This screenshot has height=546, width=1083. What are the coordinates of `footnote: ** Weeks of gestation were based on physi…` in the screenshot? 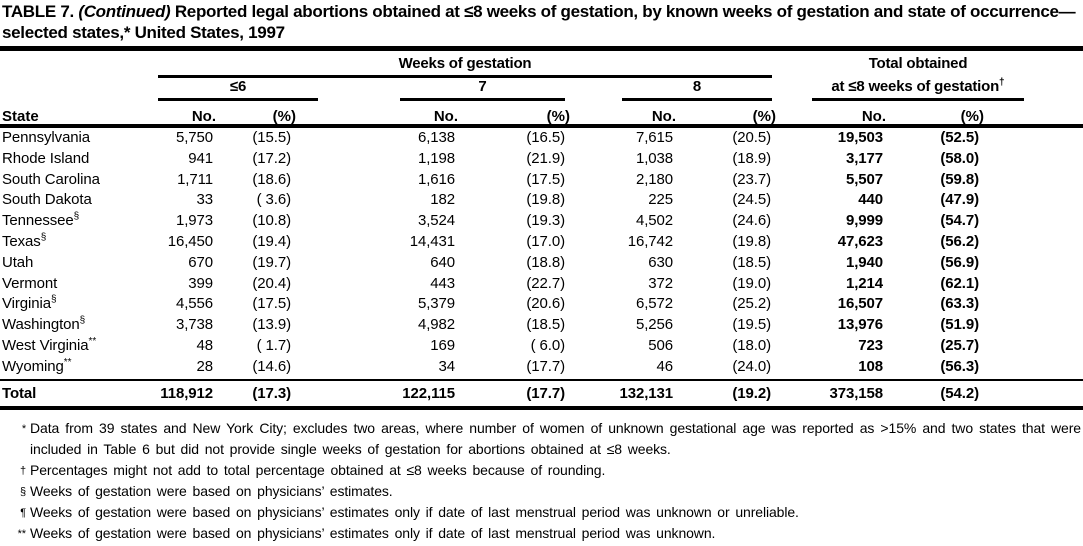 It's located at (541, 533).